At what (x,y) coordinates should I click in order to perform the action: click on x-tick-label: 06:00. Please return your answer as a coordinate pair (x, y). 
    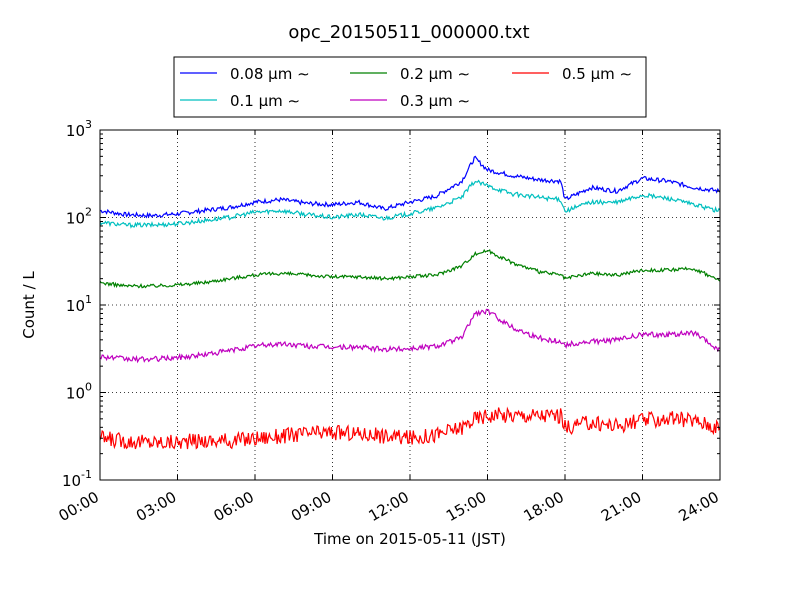
    Looking at the image, I should click on (234, 506).